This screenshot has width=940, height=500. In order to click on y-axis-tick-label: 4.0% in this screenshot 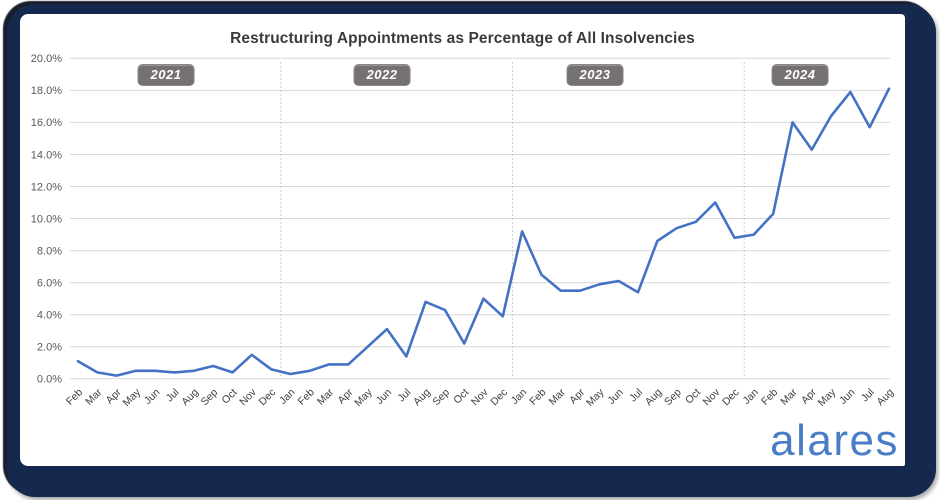, I will do `click(49, 316)`.